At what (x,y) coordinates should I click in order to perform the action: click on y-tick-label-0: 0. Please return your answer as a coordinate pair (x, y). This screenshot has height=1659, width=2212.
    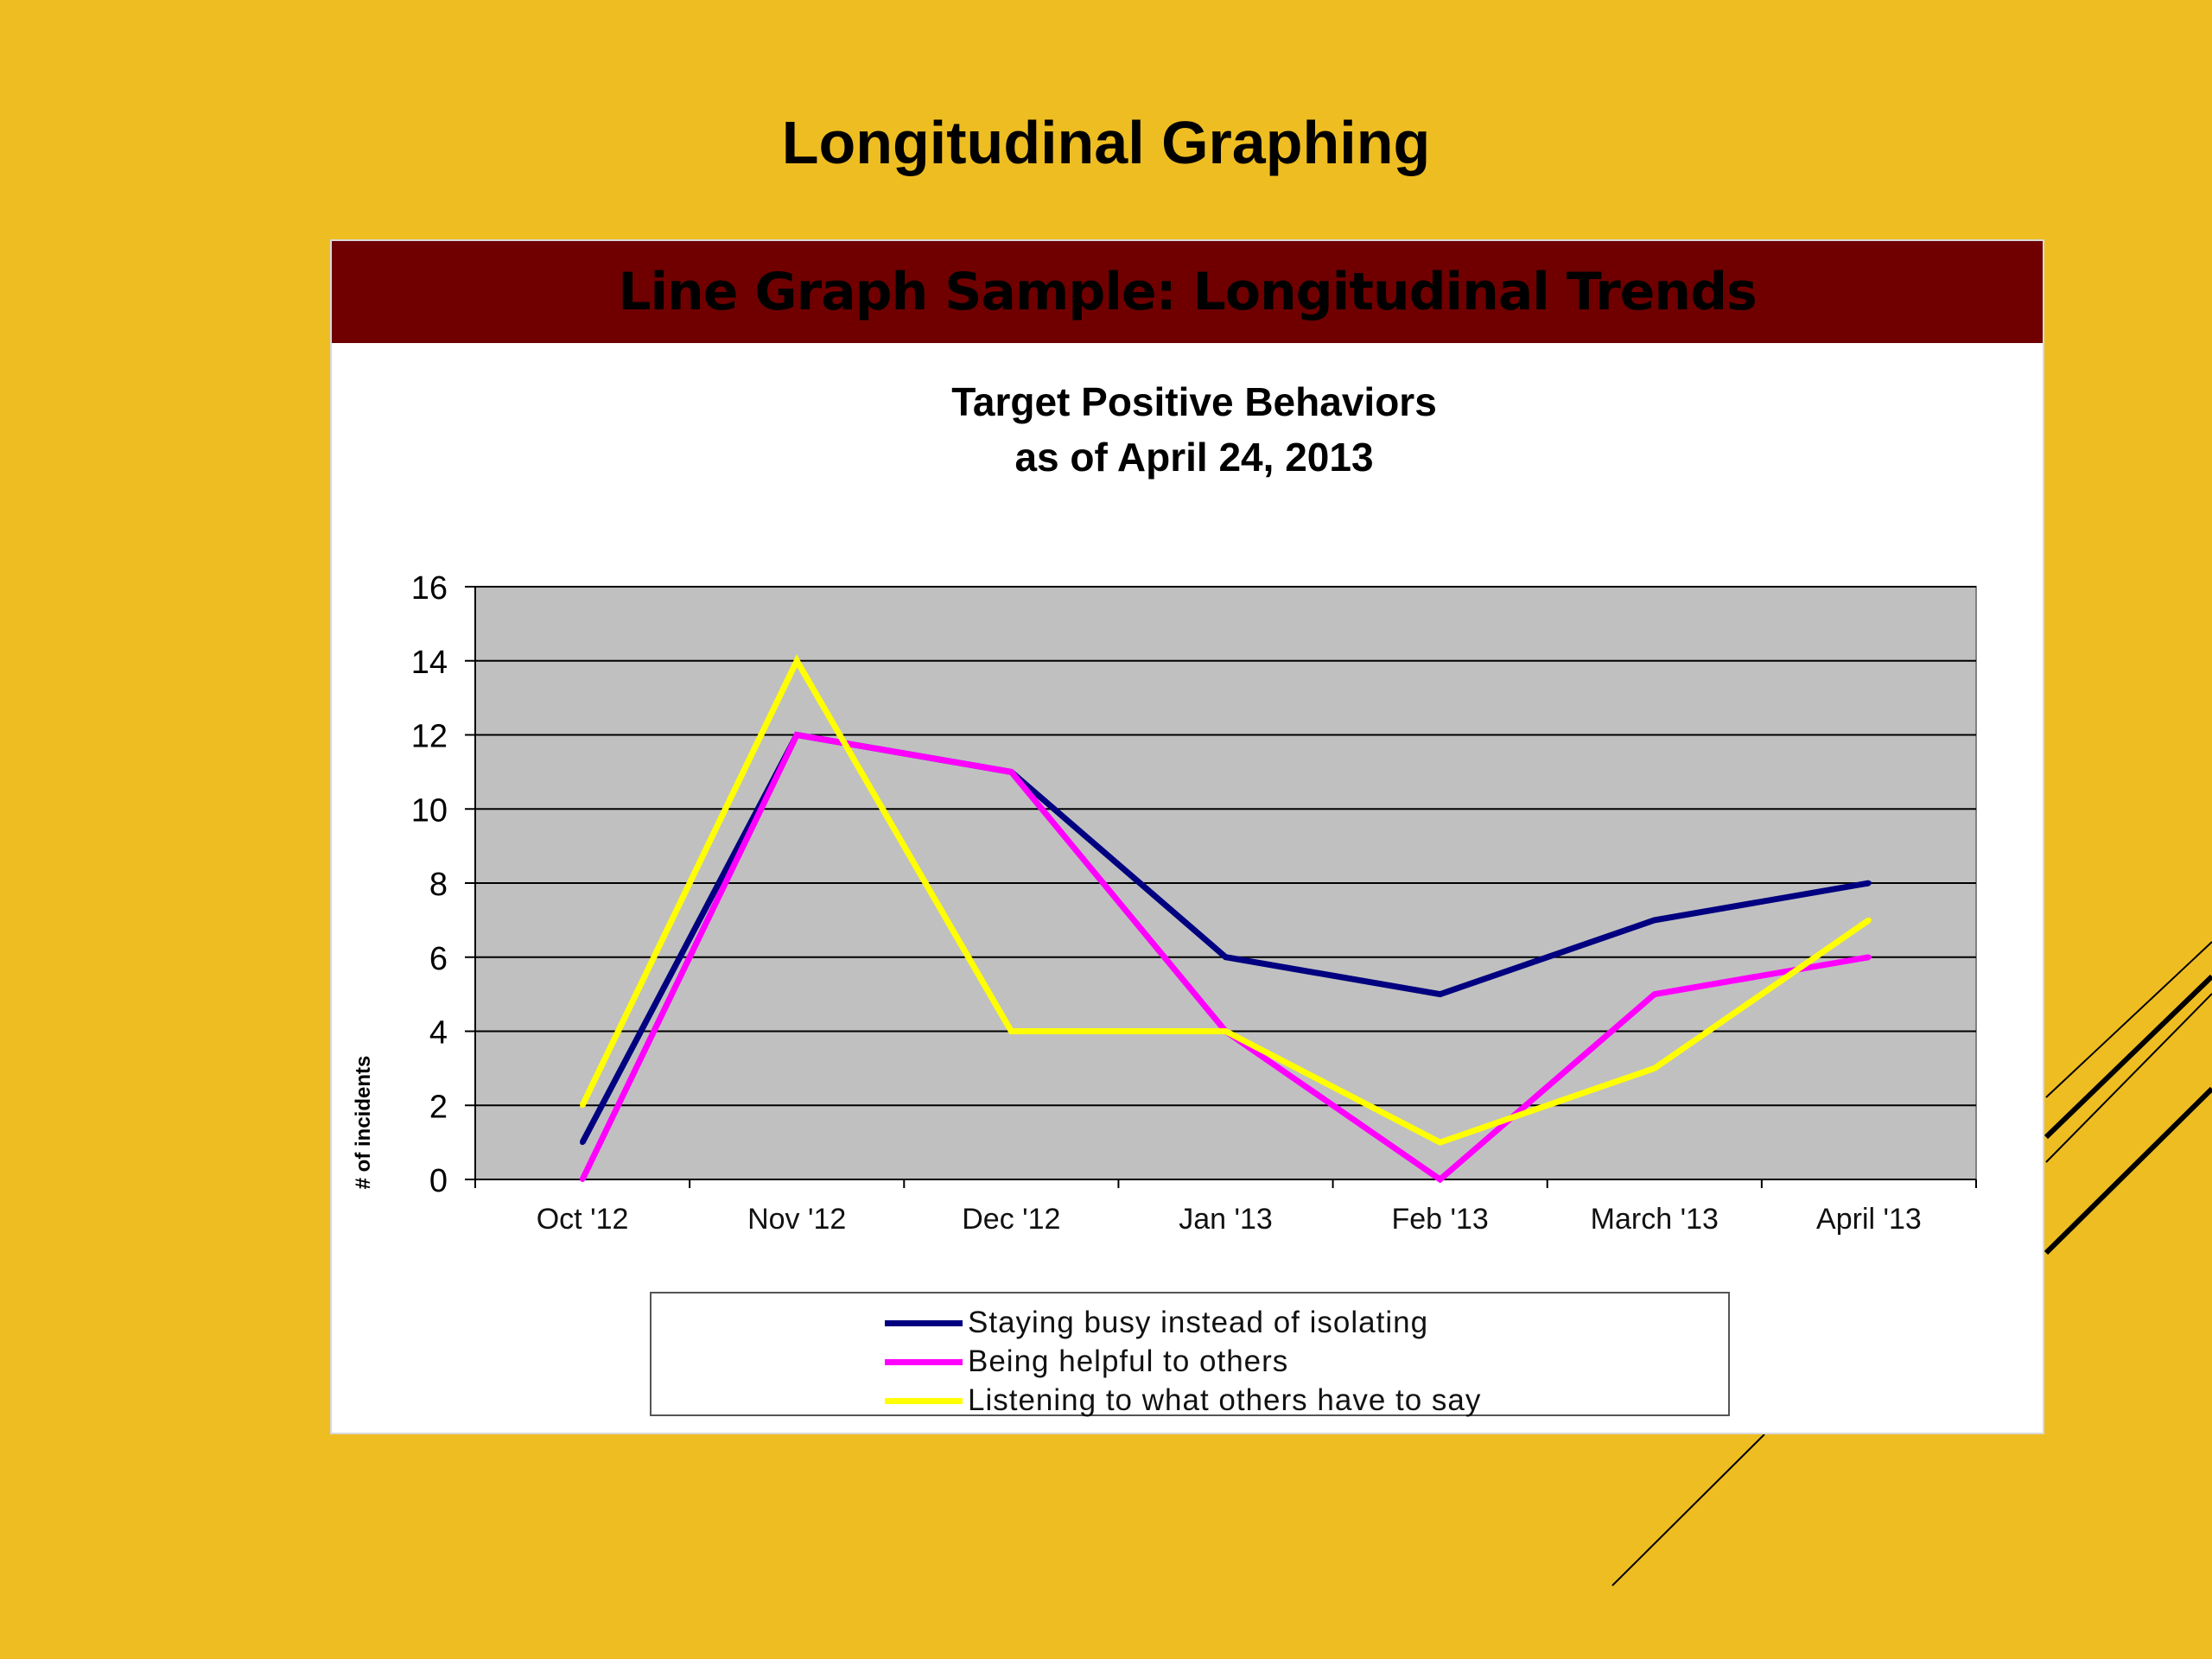
    Looking at the image, I should click on (438, 1181).